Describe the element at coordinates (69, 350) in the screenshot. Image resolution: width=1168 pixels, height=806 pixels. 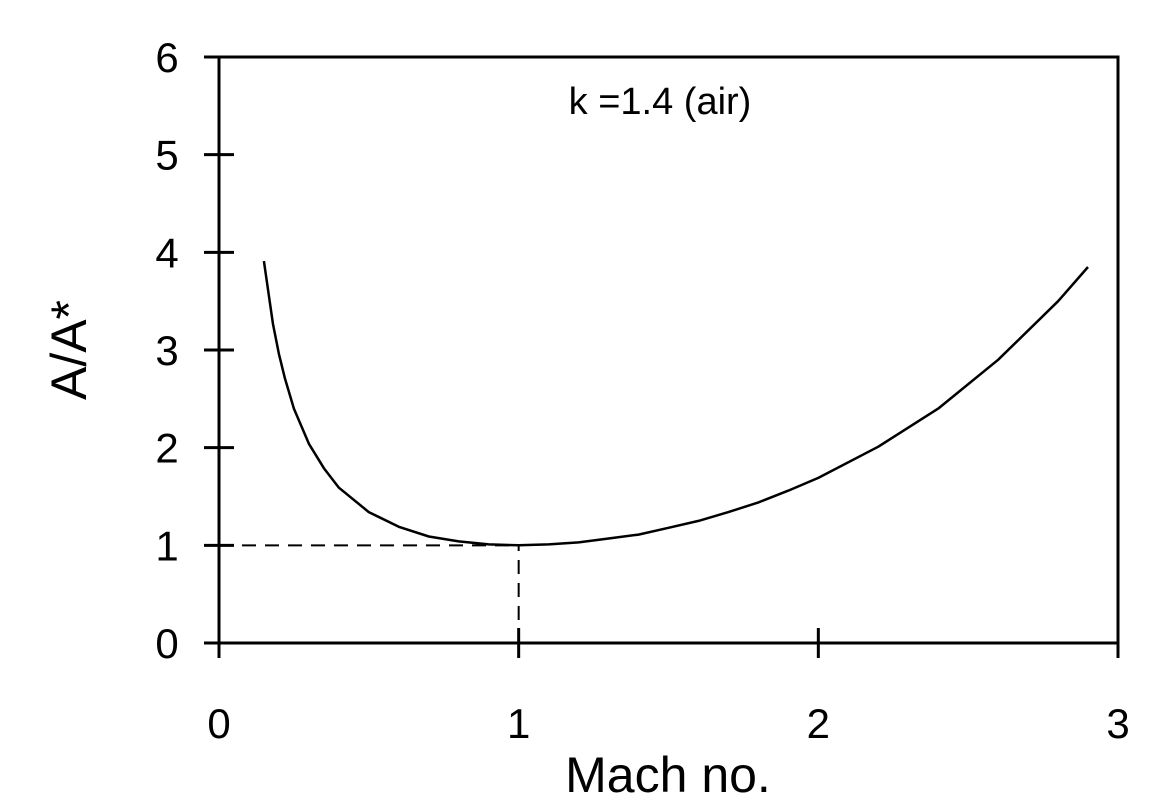
I see `y-axis-label: A/A*` at that location.